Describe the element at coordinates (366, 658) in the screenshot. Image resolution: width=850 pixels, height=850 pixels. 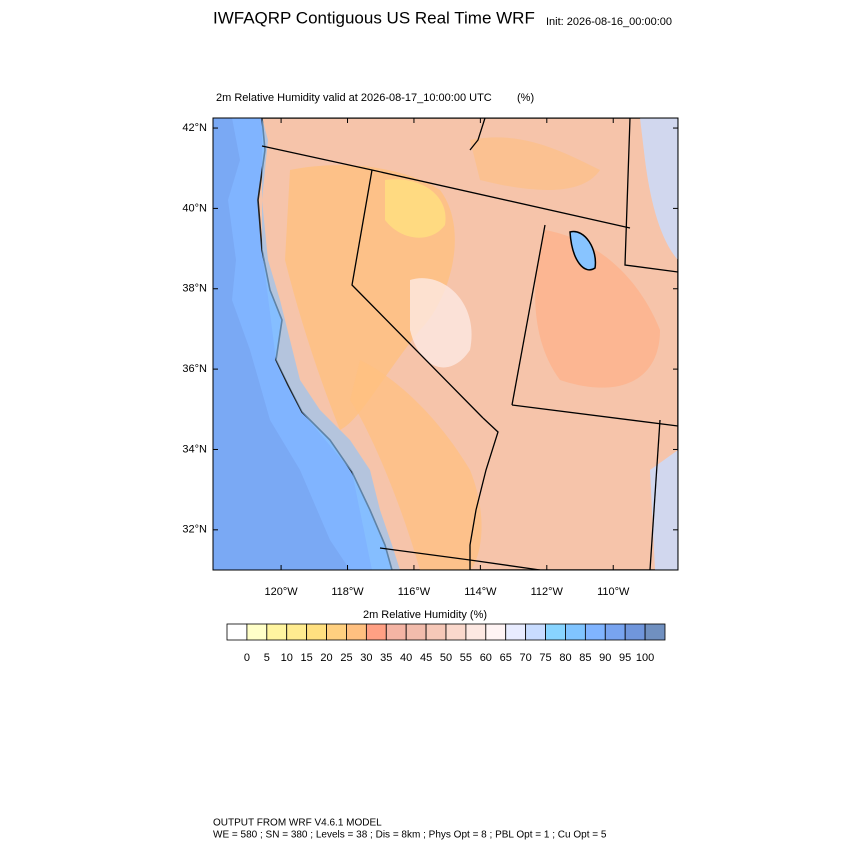
I see `colorbar-label: 30` at that location.